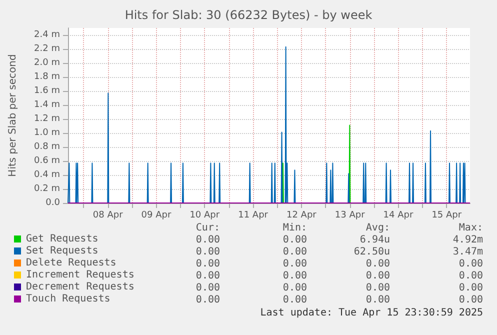 The width and height of the screenshot is (497, 335). What do you see at coordinates (156, 215) in the screenshot?
I see `x-tick-label: 09 Apr` at bounding box center [156, 215].